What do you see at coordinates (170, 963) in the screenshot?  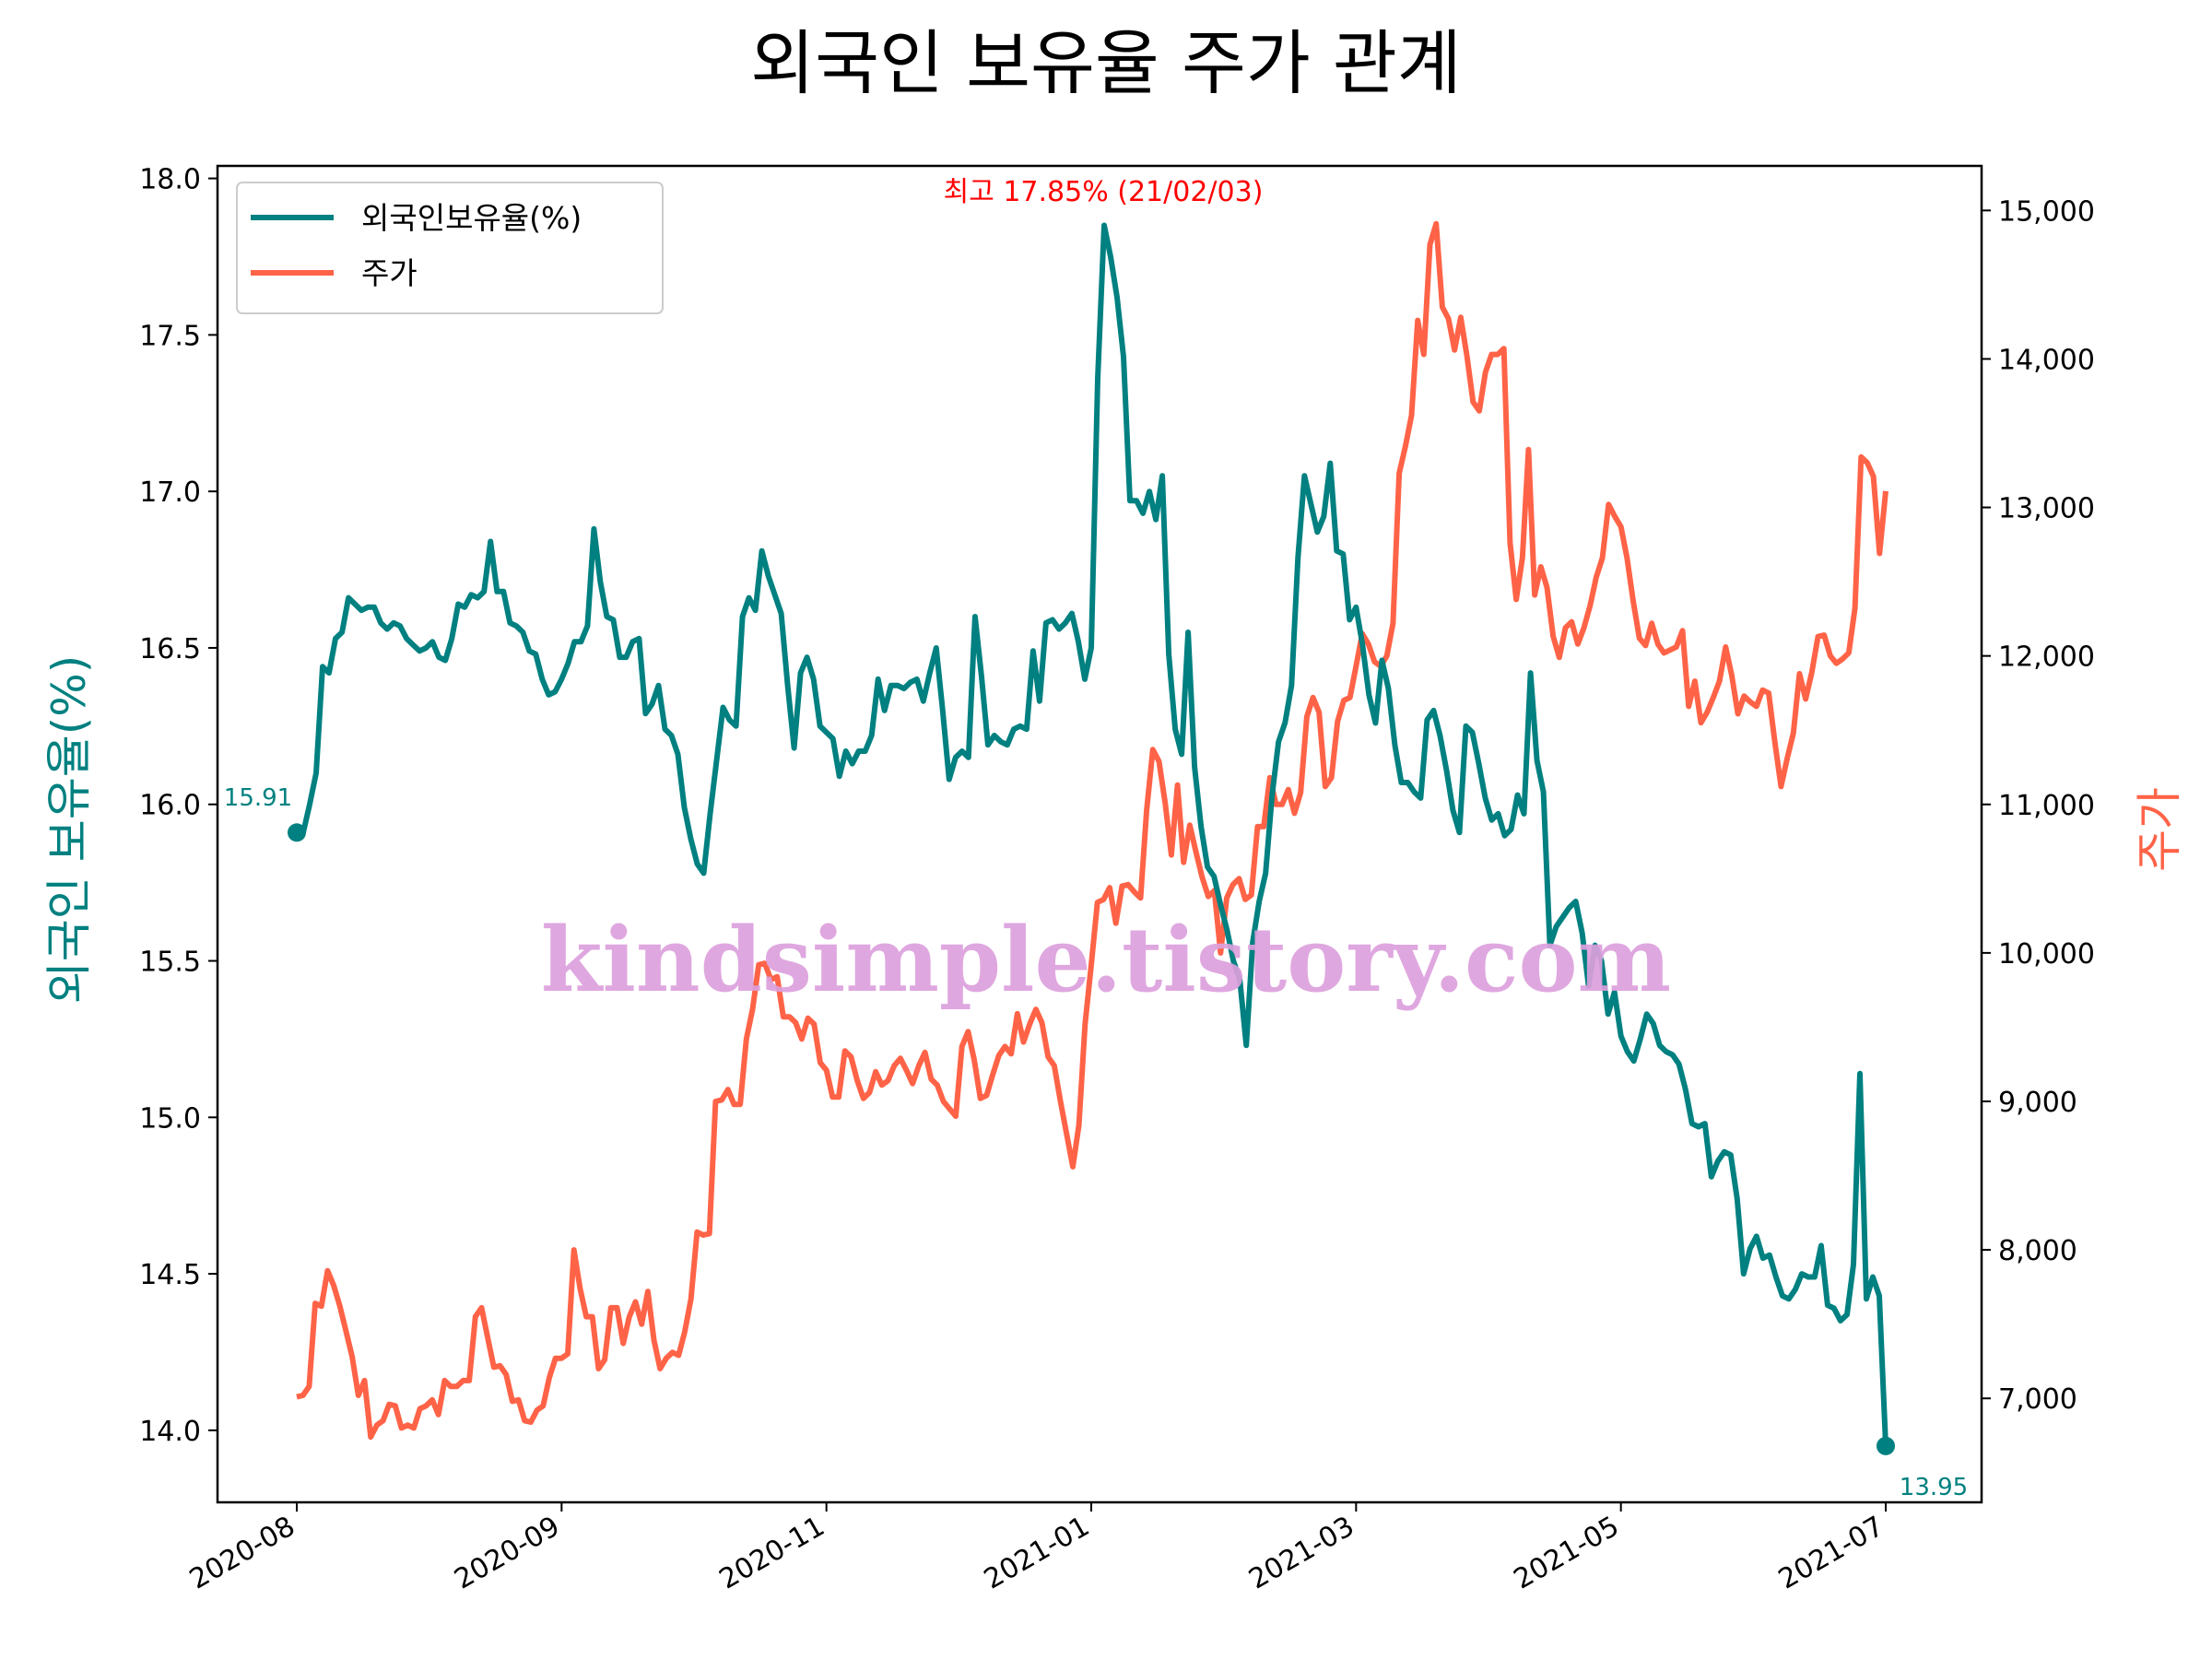 I see `left-tick-label: 15.5` at bounding box center [170, 963].